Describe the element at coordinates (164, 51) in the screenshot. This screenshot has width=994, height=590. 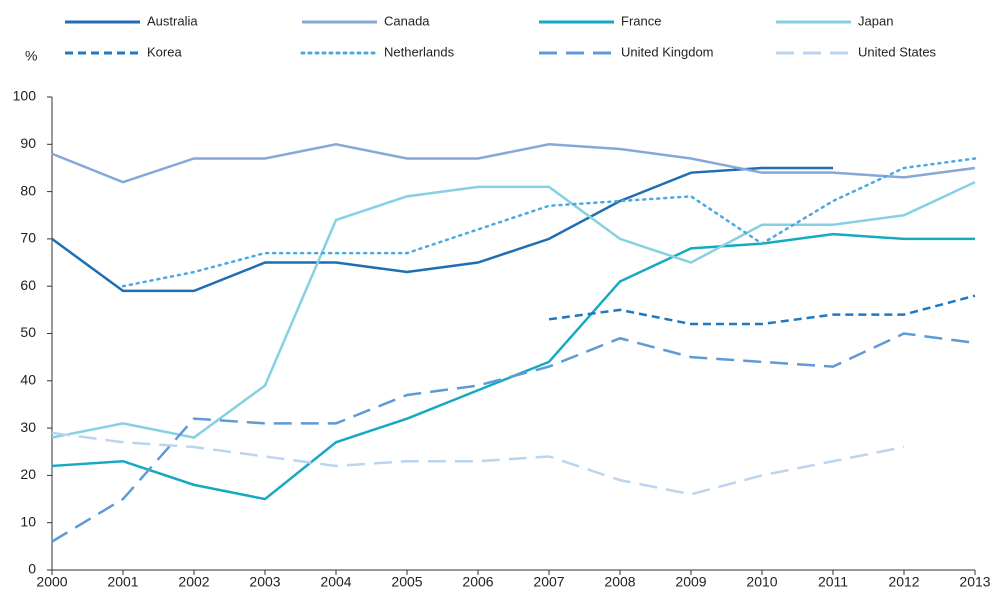
I see `legend-label: Korea` at that location.